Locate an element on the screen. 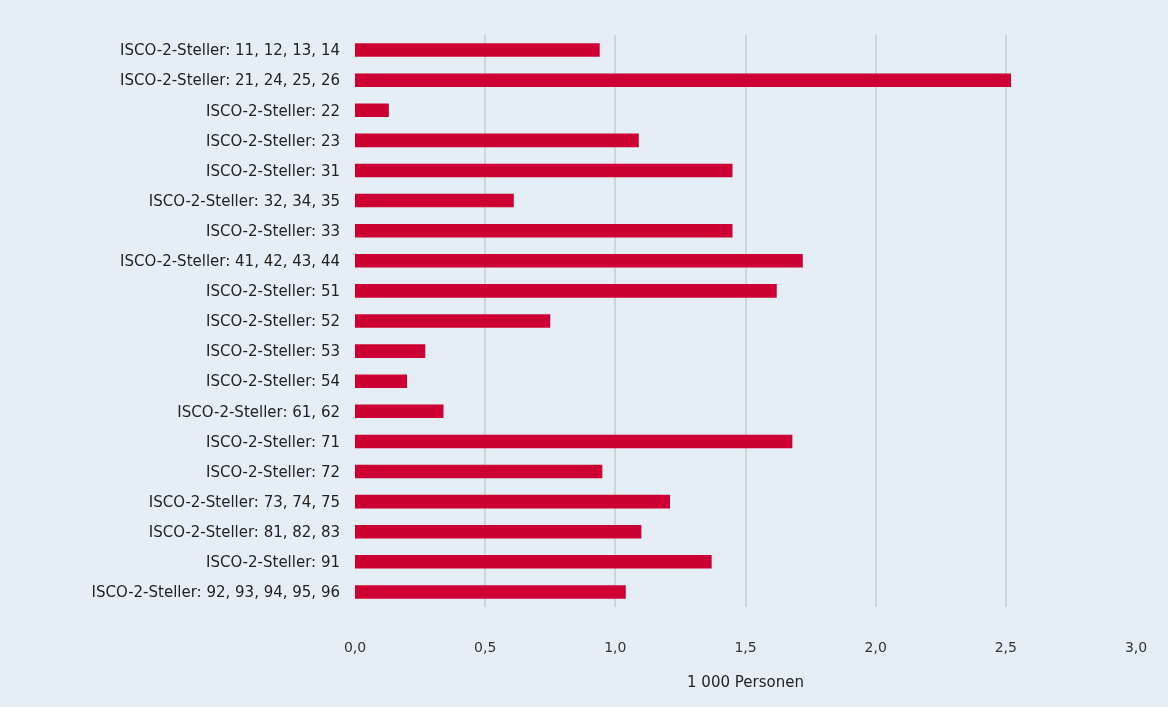 The width and height of the screenshot is (1168, 707). y-tick-label: ISCO-2-Steller: 91 is located at coordinates (272, 562).